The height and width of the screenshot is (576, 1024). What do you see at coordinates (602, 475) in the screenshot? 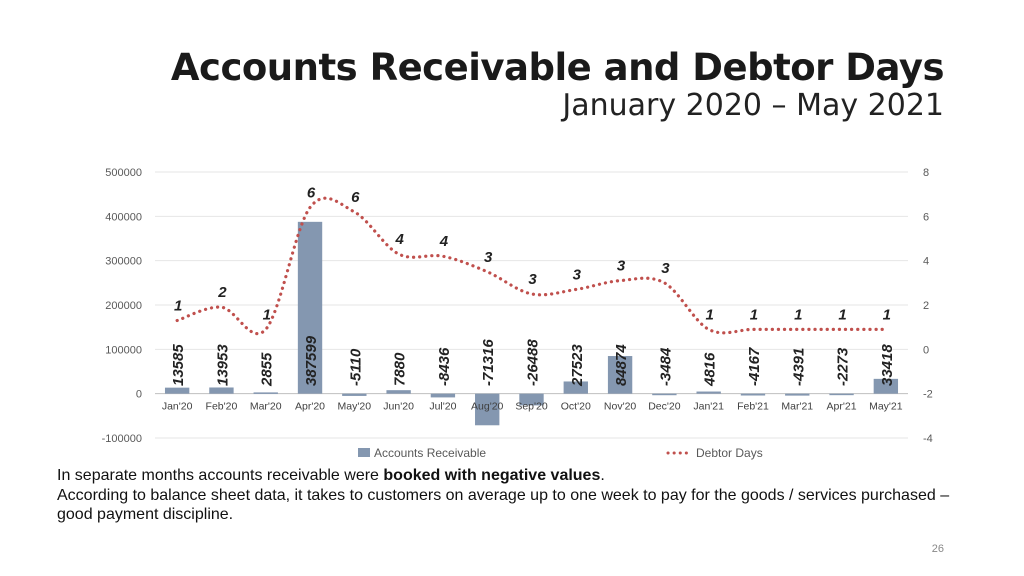
I see `note-line1-end: .` at bounding box center [602, 475].